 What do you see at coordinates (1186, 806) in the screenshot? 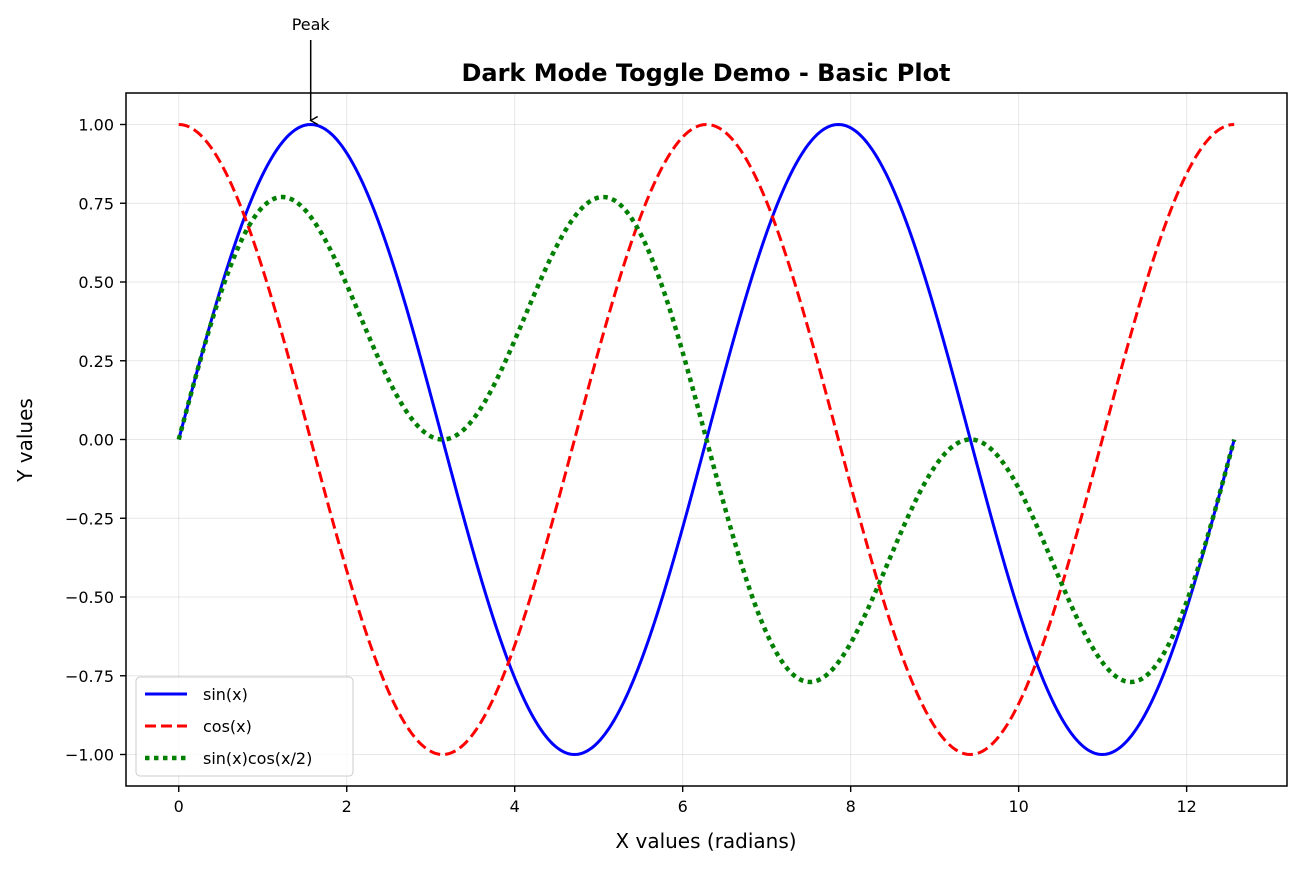
I see `x-tick-label: 12` at bounding box center [1186, 806].